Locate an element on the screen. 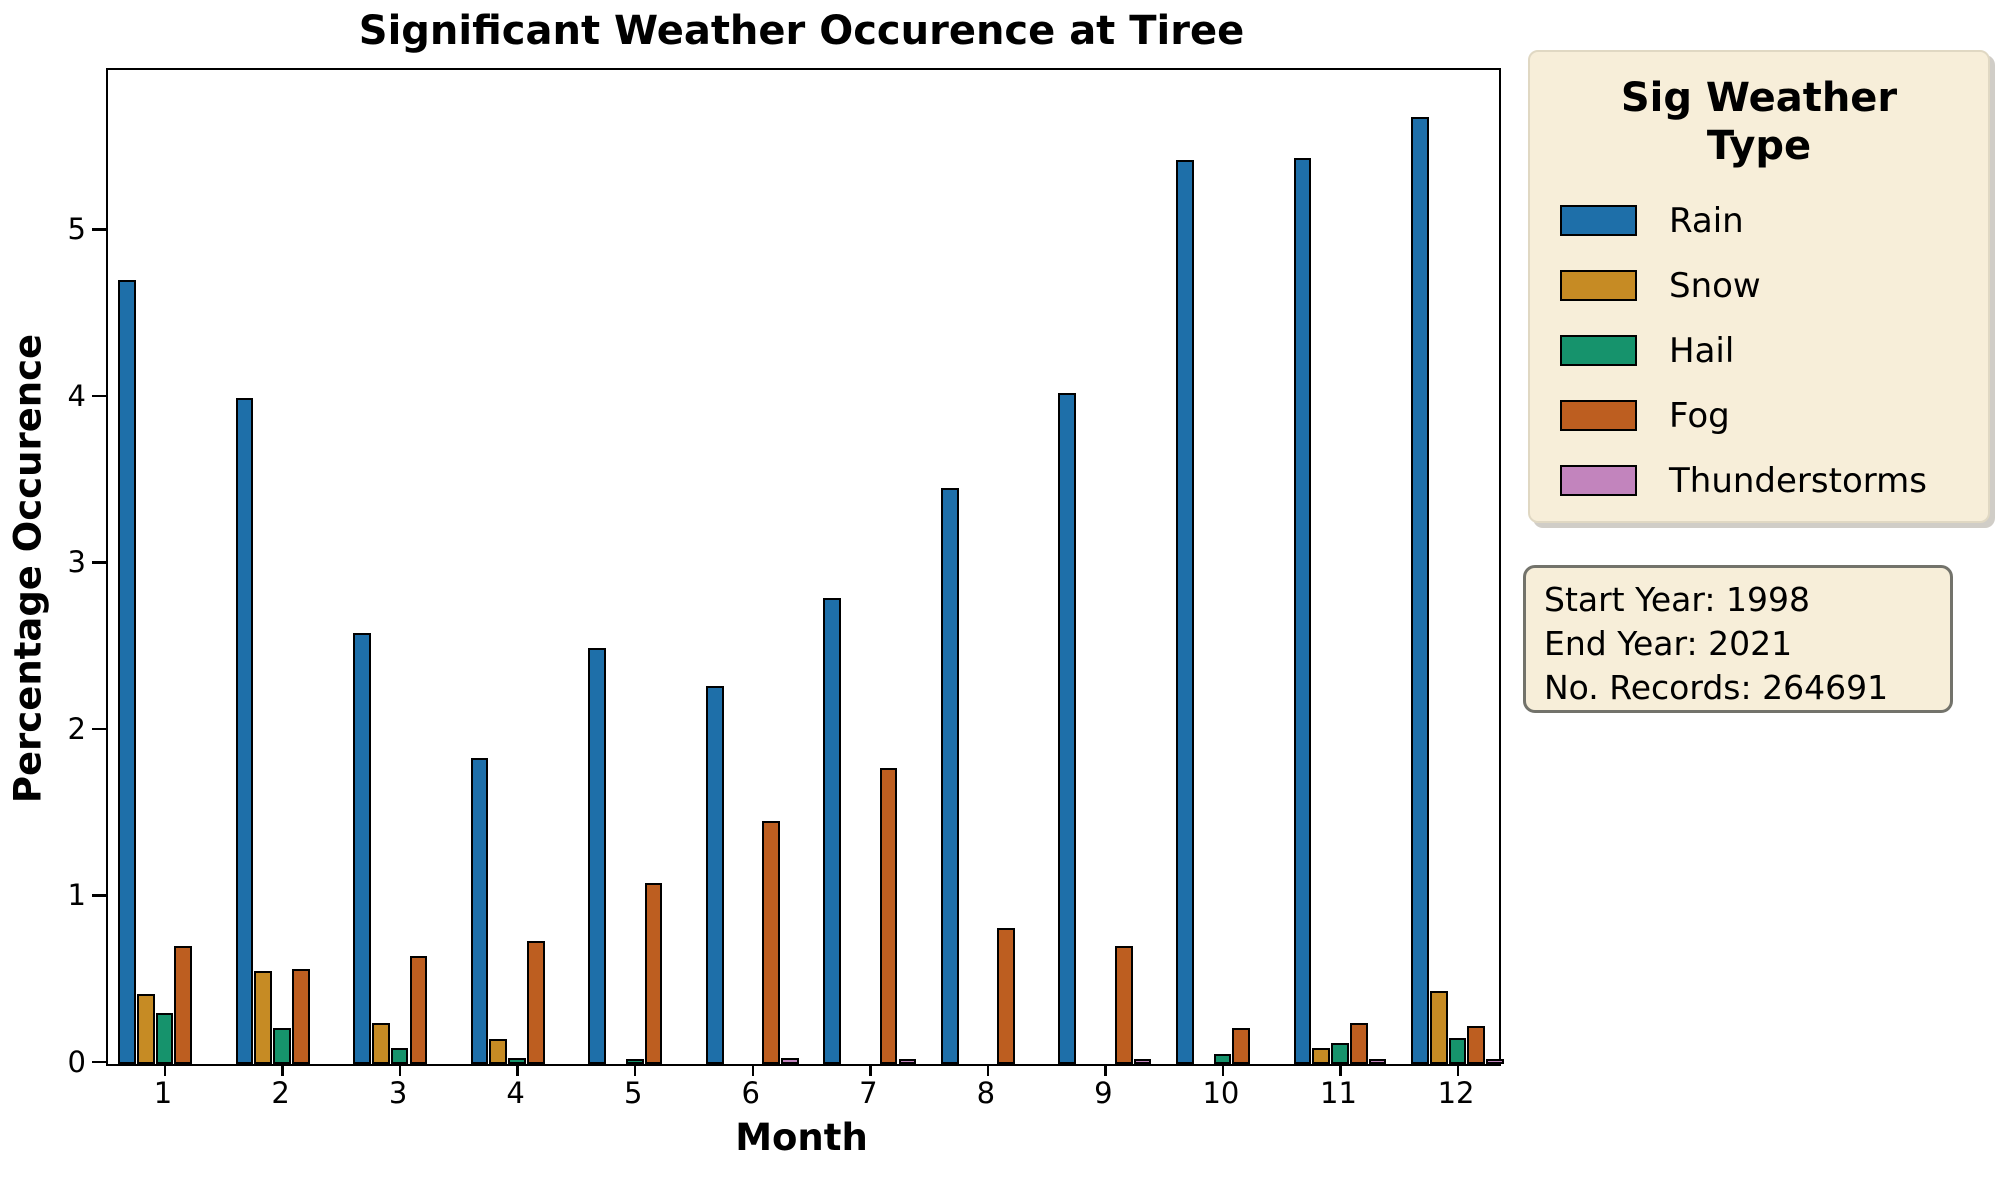 The image size is (1999, 1179). x-axis-label: Month is located at coordinates (801, 1137).